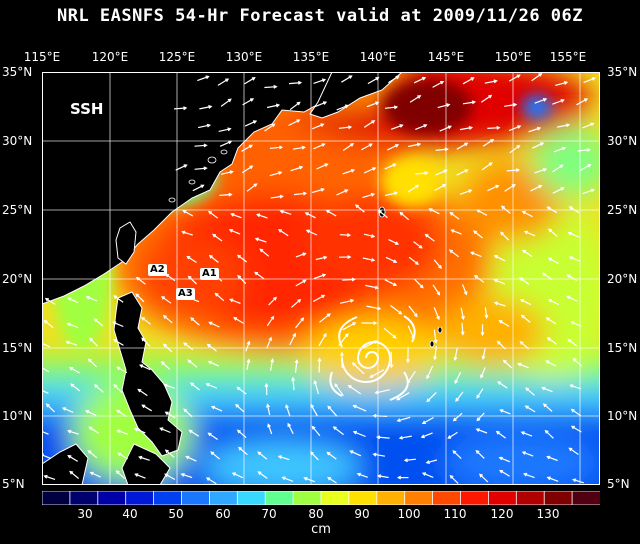  Describe the element at coordinates (146, 464) in the screenshot. I see `land-mindanao` at that location.